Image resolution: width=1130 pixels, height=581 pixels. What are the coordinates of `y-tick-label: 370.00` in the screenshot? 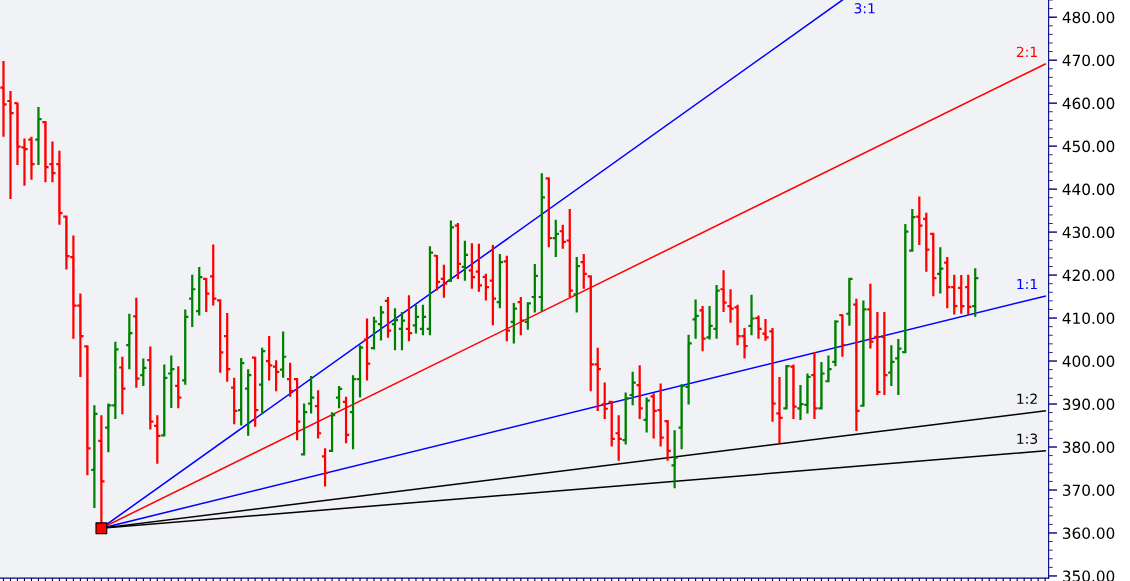 It's located at (1089, 490).